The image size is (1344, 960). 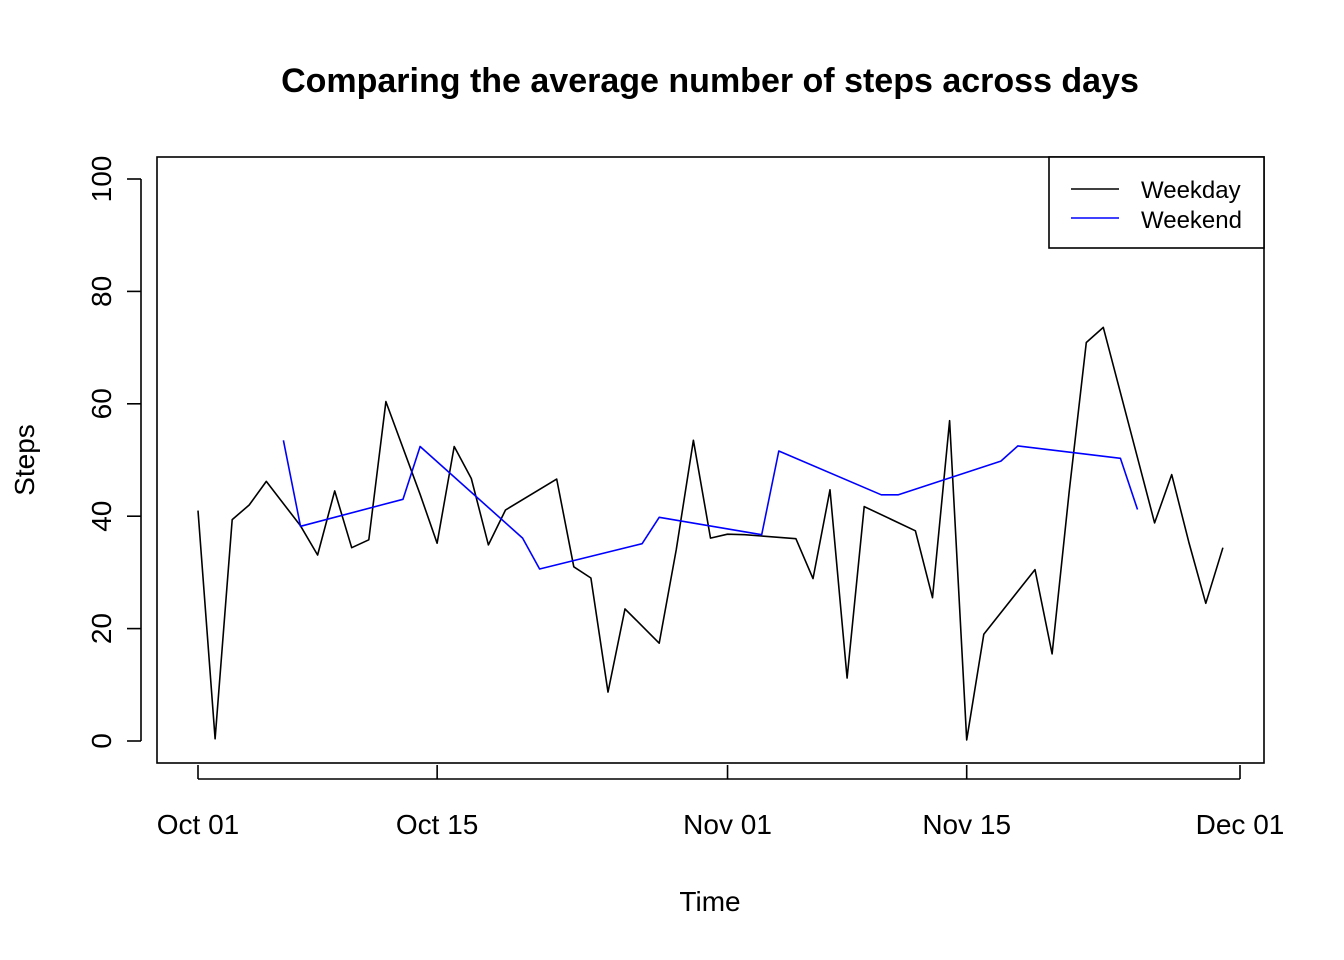 What do you see at coordinates (721, 802) in the screenshot?
I see `x-axis: Oct 01 Oct 15 Nov 01 Nov 15 Dec 01` at bounding box center [721, 802].